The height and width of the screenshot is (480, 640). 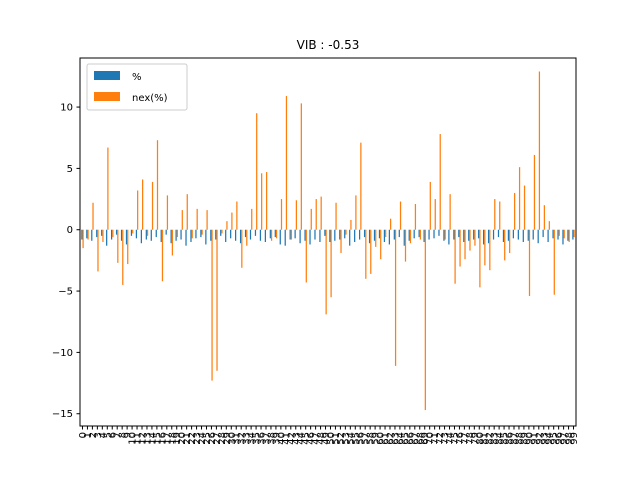 What do you see at coordinates (66, 108) in the screenshot?
I see `y-tick-label: 10` at bounding box center [66, 108].